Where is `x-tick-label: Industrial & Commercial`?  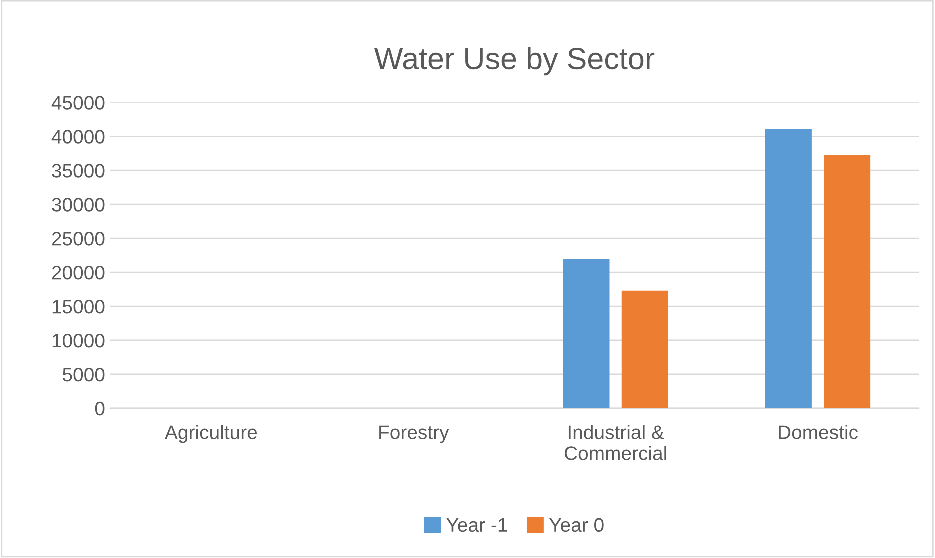
x-tick-label: Industrial & Commercial is located at coordinates (615, 442).